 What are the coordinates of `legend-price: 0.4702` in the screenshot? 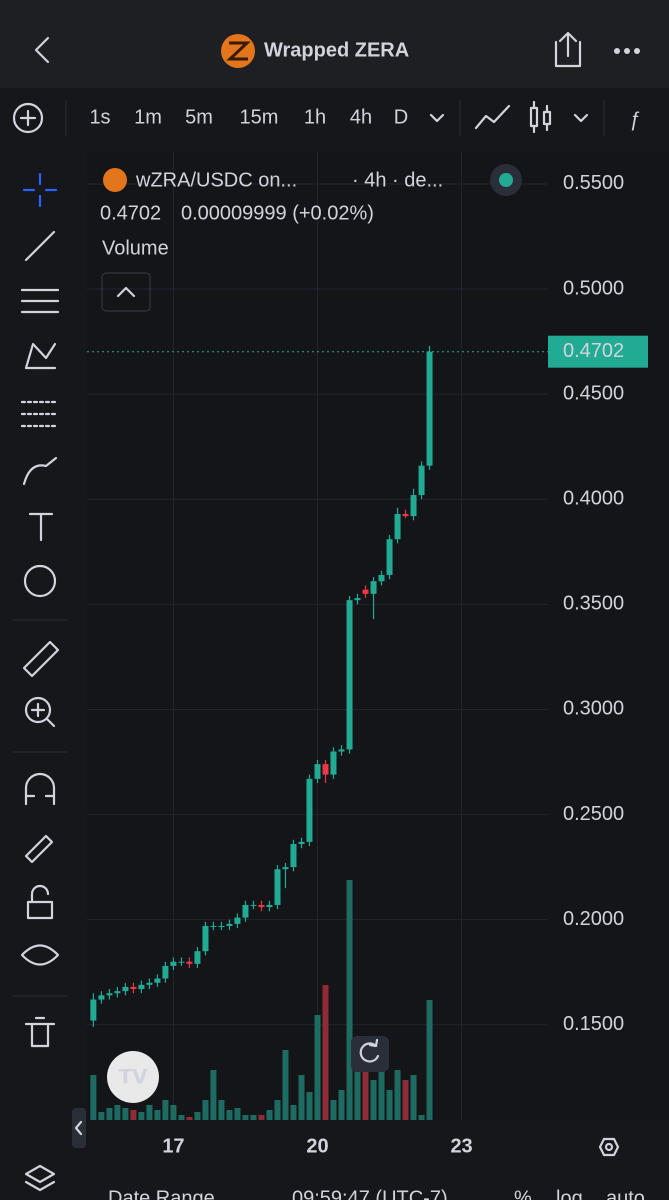 It's located at (130, 213).